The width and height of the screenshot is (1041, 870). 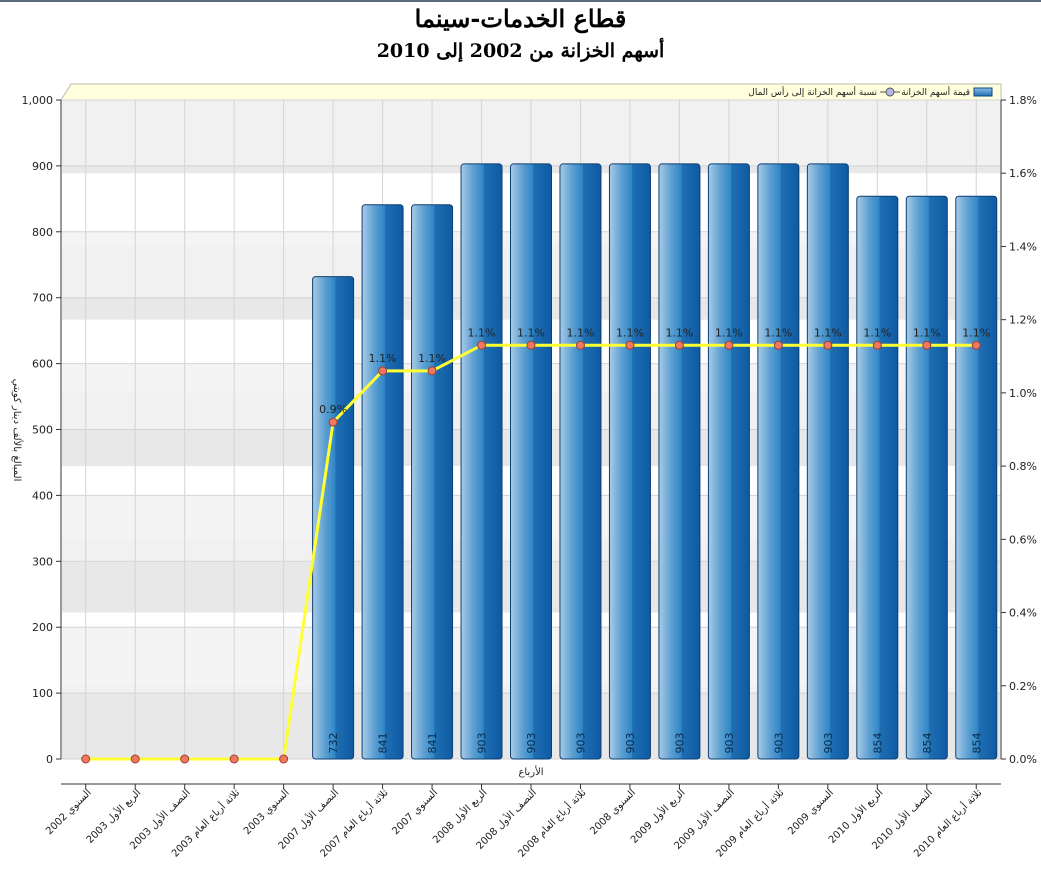 What do you see at coordinates (983, 92) in the screenshot?
I see `legend-bar-swatch` at bounding box center [983, 92].